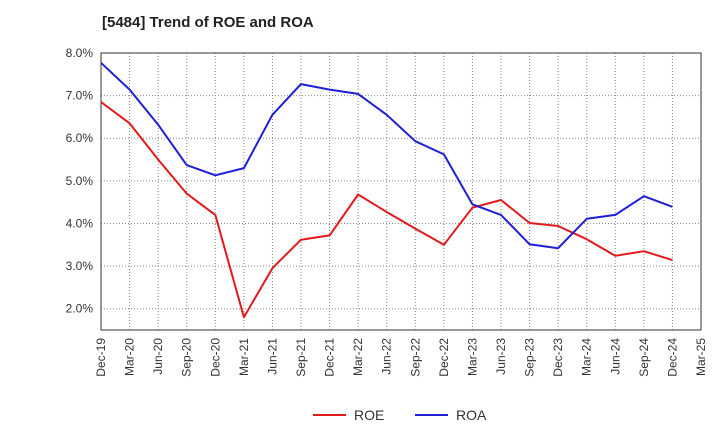 This screenshot has height=445, width=720. I want to click on legend-label-roe: ROE, so click(369, 415).